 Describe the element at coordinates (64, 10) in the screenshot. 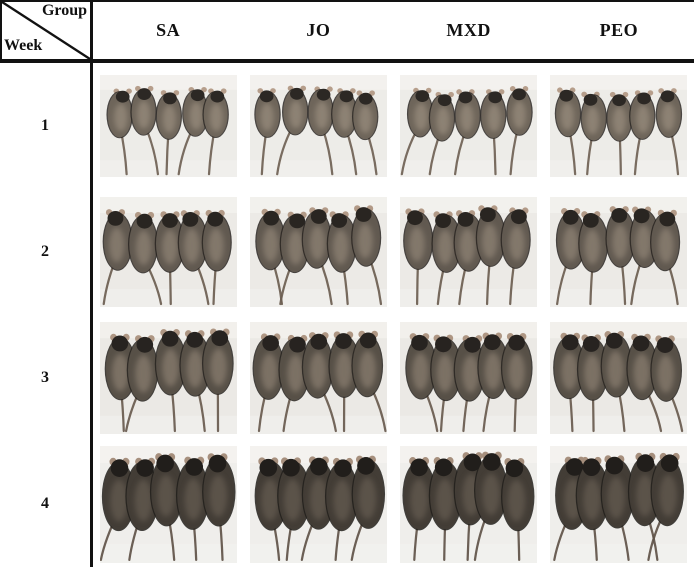

I see `corner-group-label: Group` at that location.